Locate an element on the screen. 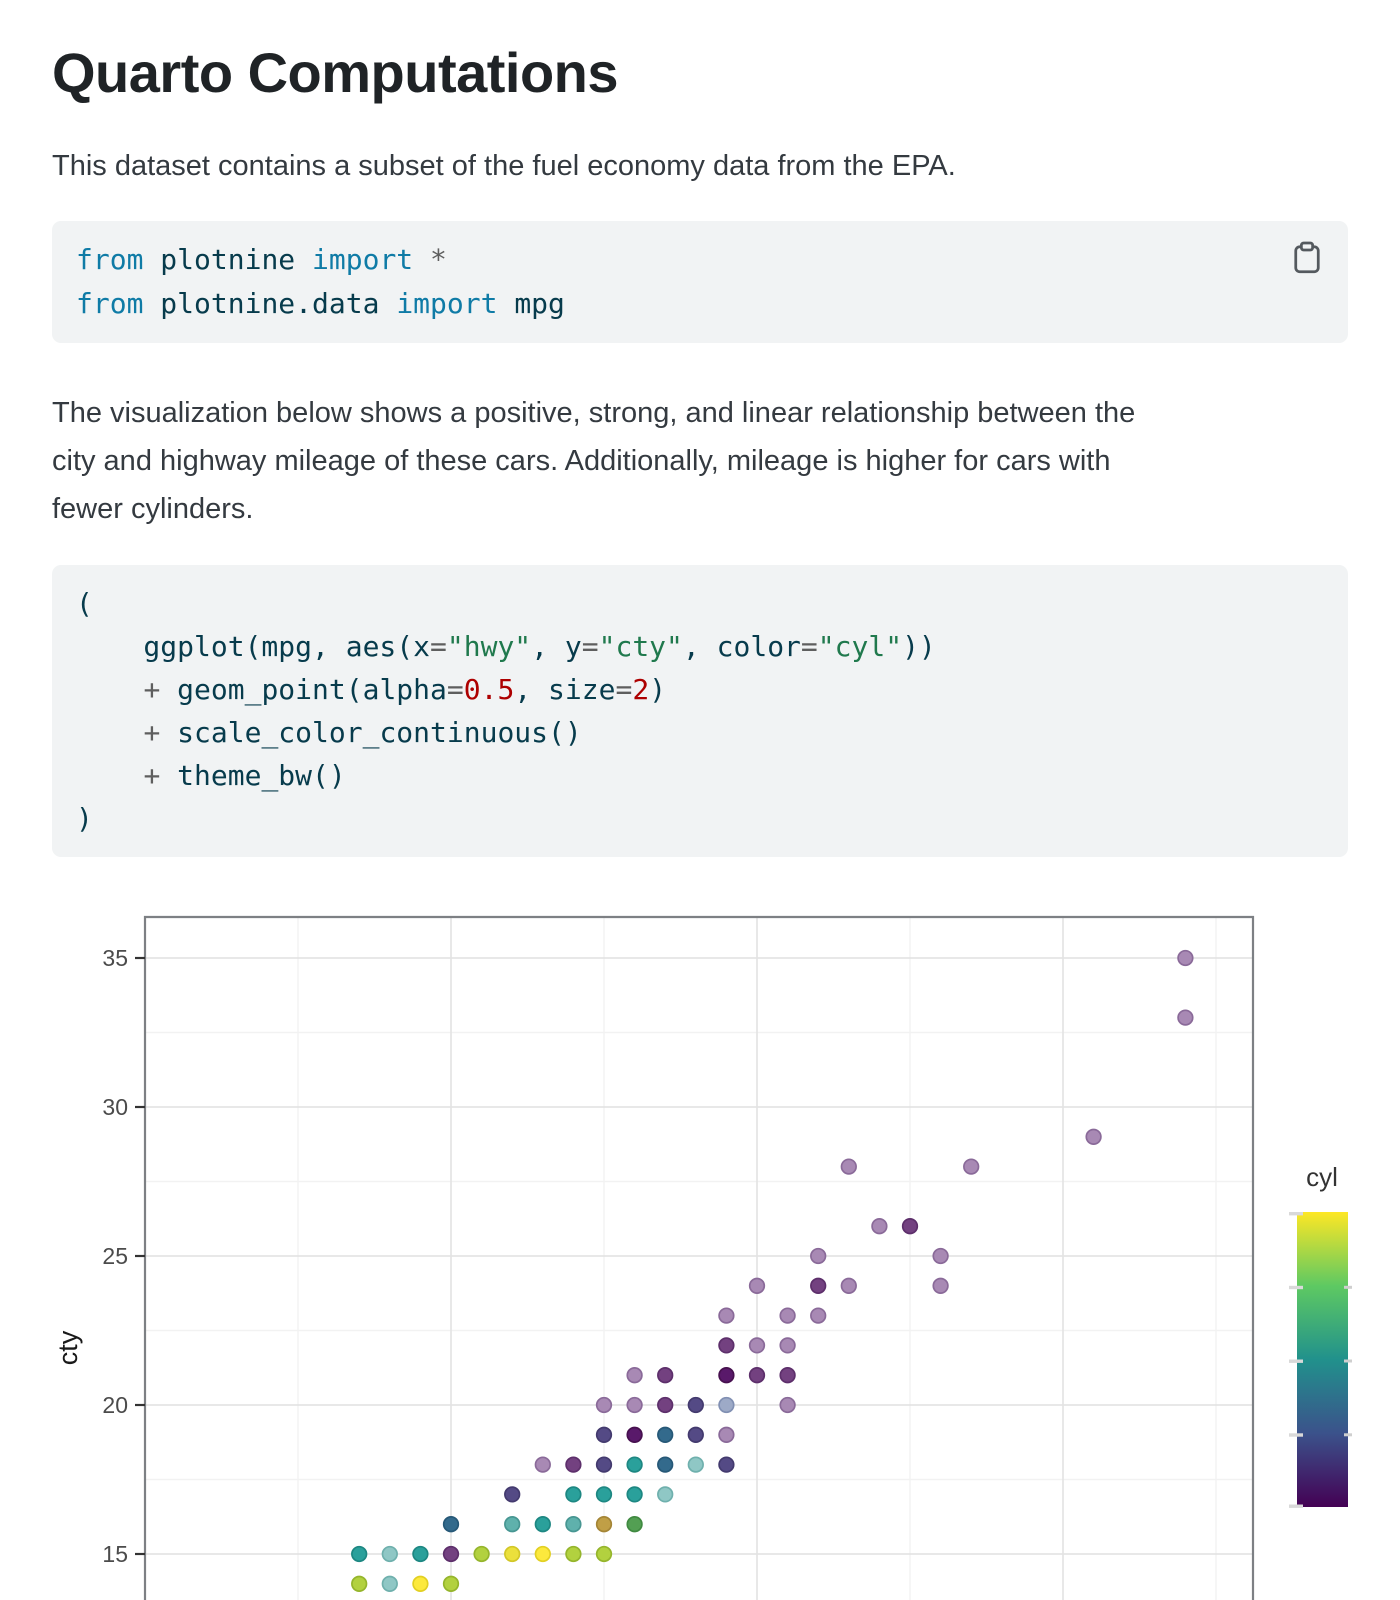 Image resolution: width=1400 pixels, height=1600 pixels. code-line: + geom_point(alpha=0.5, size=2) is located at coordinates (405, 689).